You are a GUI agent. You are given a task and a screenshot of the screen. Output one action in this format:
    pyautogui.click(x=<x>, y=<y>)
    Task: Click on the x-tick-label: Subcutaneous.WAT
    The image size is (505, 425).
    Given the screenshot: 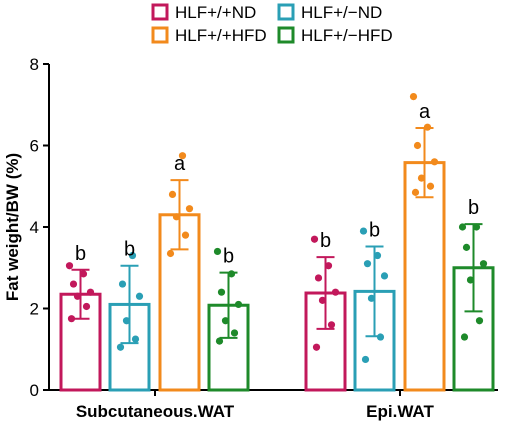 What is the action you would take?
    pyautogui.click(x=155, y=411)
    